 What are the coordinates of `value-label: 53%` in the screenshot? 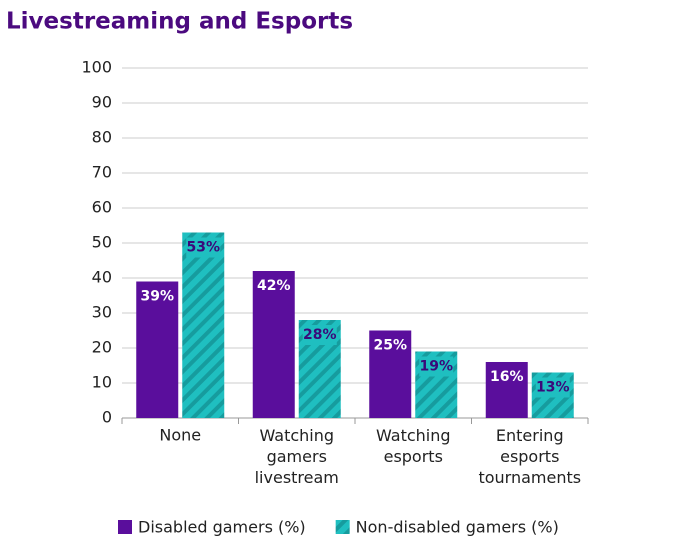 It's located at (203, 248).